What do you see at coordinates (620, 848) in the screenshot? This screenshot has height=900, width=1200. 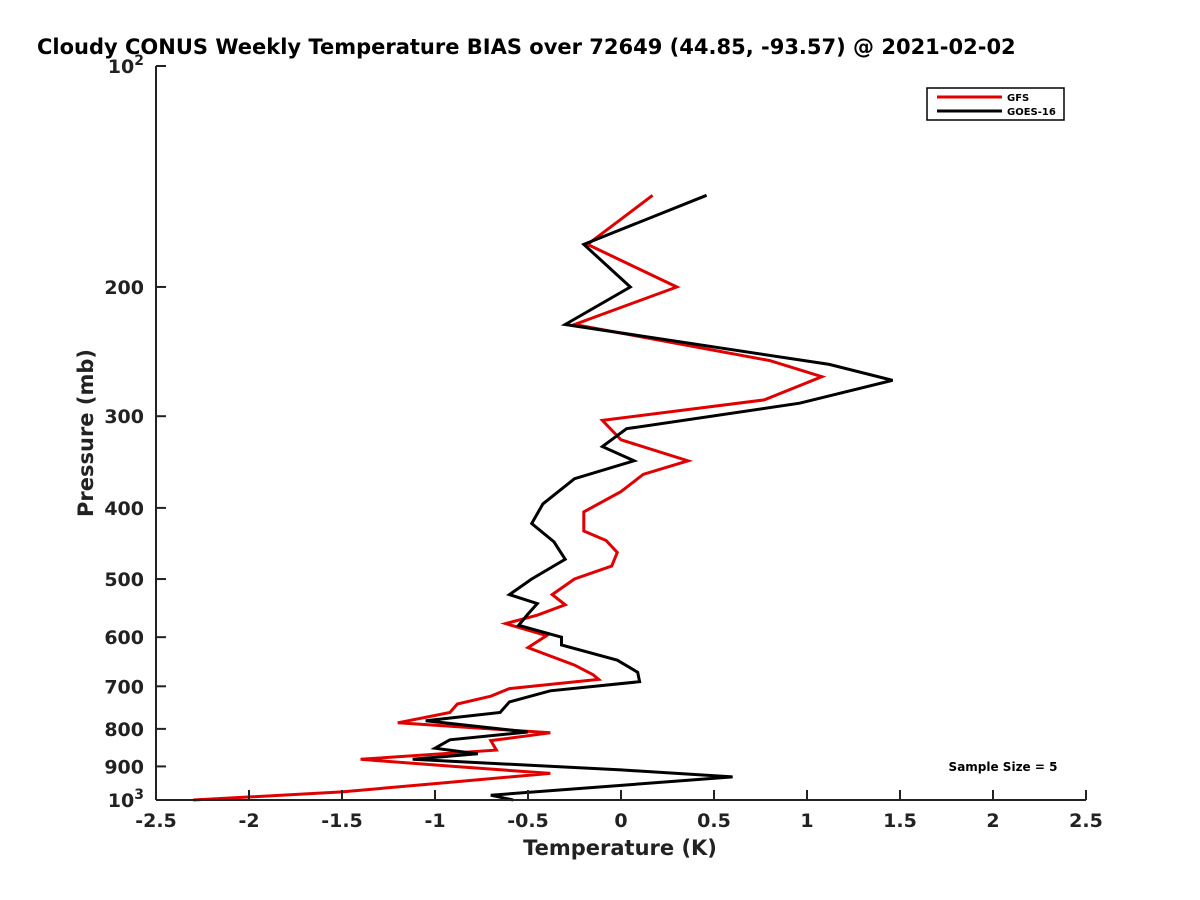 I see `x-axis-label: Temperature (K)` at bounding box center [620, 848].